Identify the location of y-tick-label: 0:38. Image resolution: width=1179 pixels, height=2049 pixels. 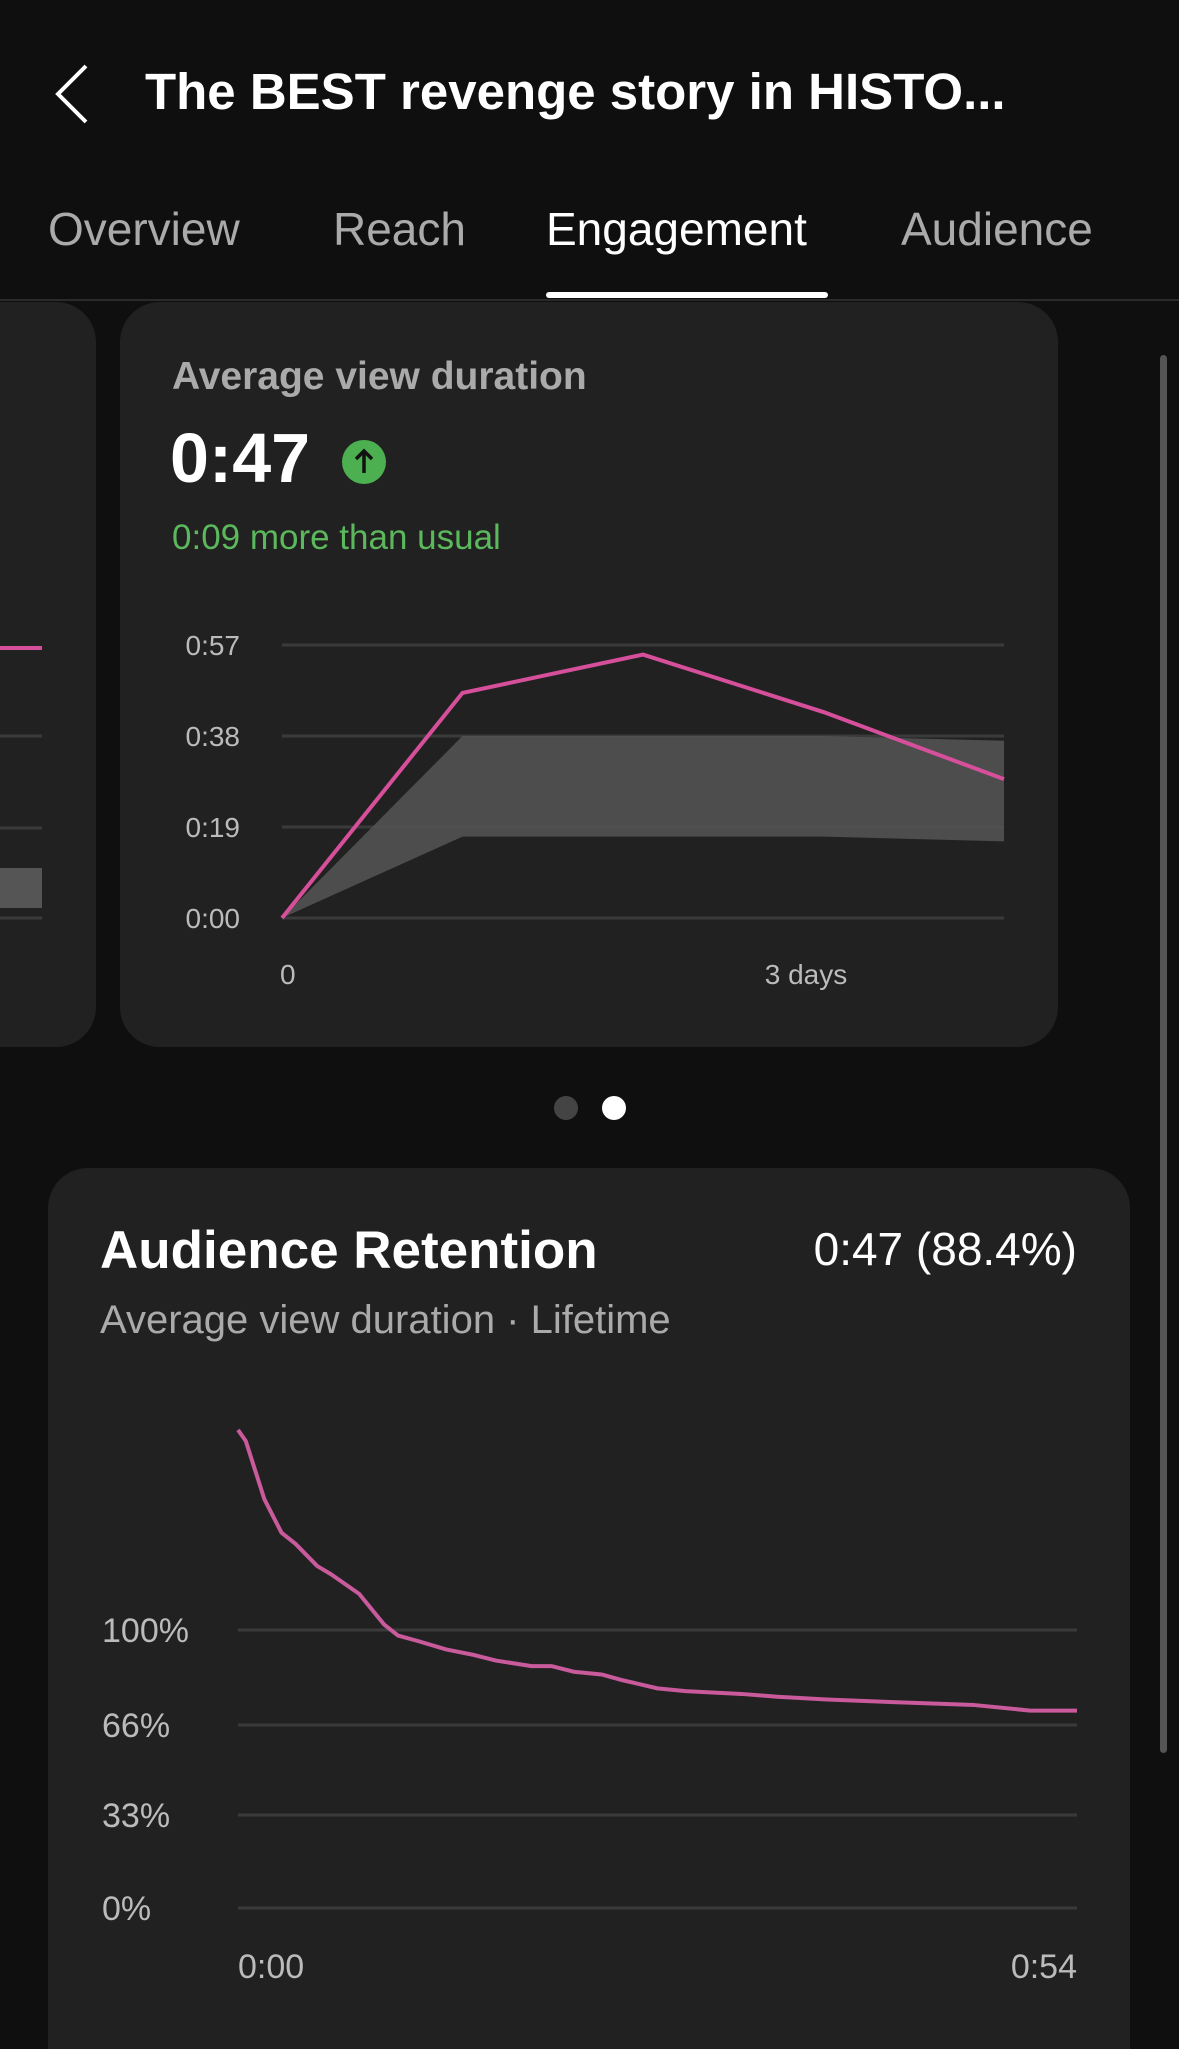
(213, 736).